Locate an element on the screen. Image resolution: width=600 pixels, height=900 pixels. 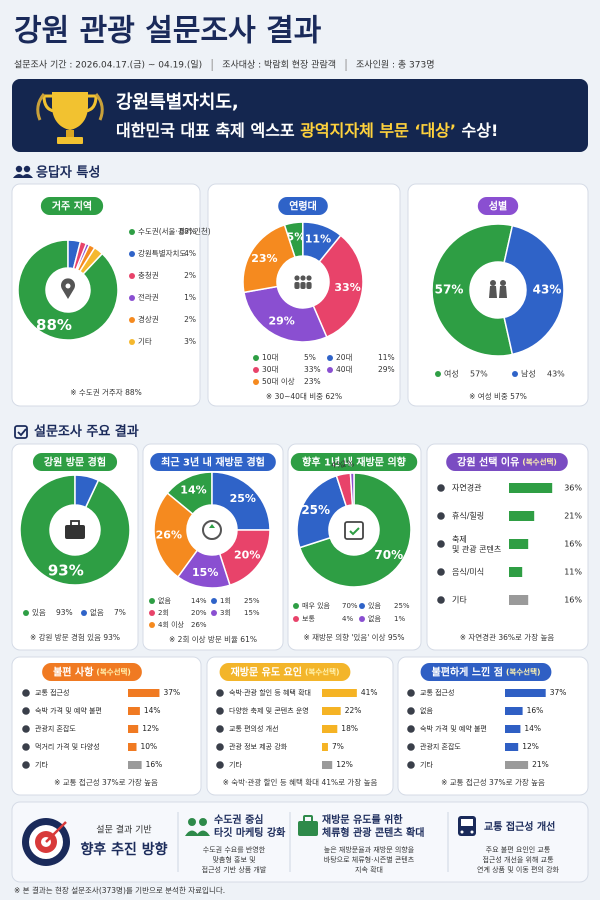
legend-label: 수도권(서울·경기·인천) is located at coordinates (174, 231).